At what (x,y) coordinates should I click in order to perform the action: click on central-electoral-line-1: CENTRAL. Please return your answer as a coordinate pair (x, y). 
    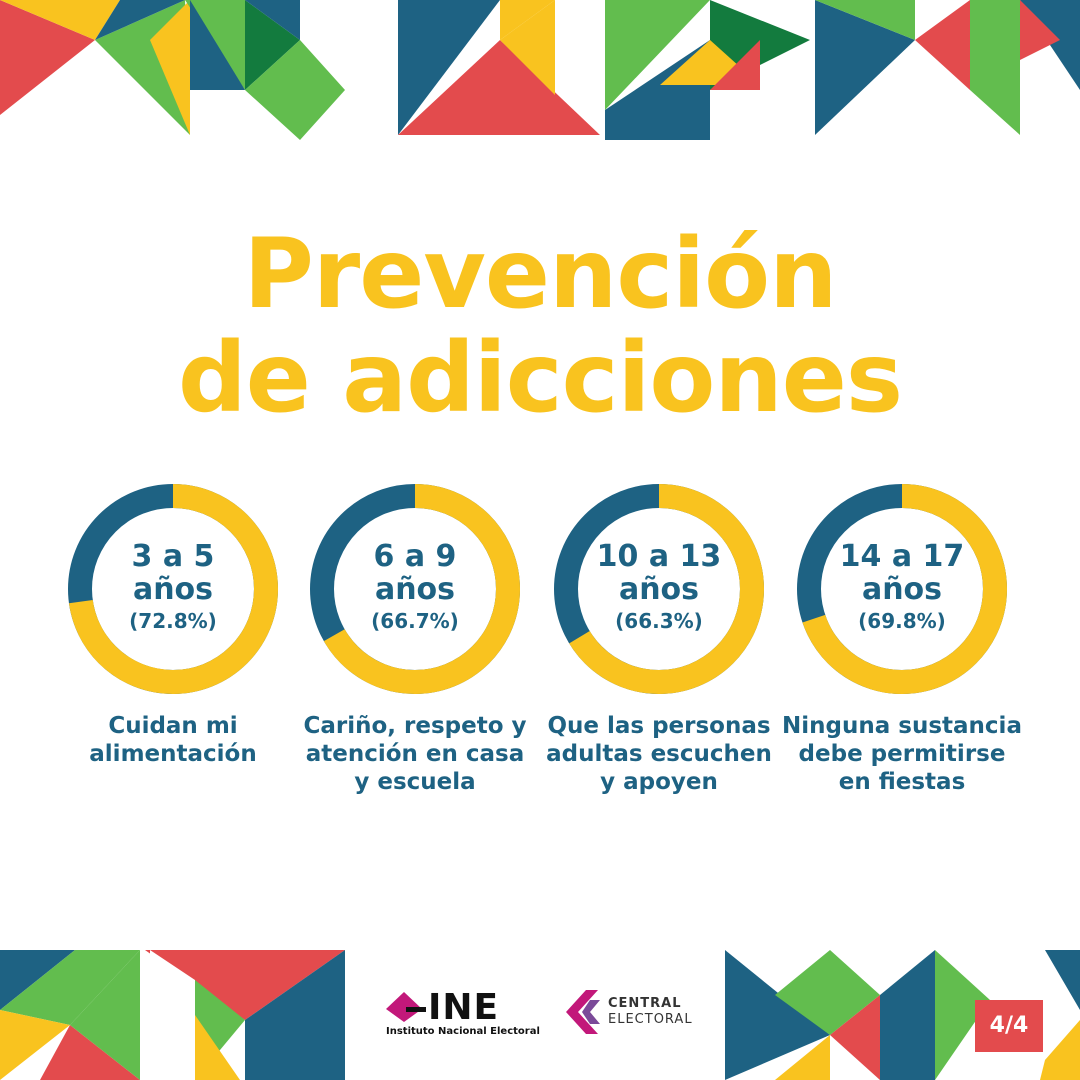
    Looking at the image, I should click on (645, 1003).